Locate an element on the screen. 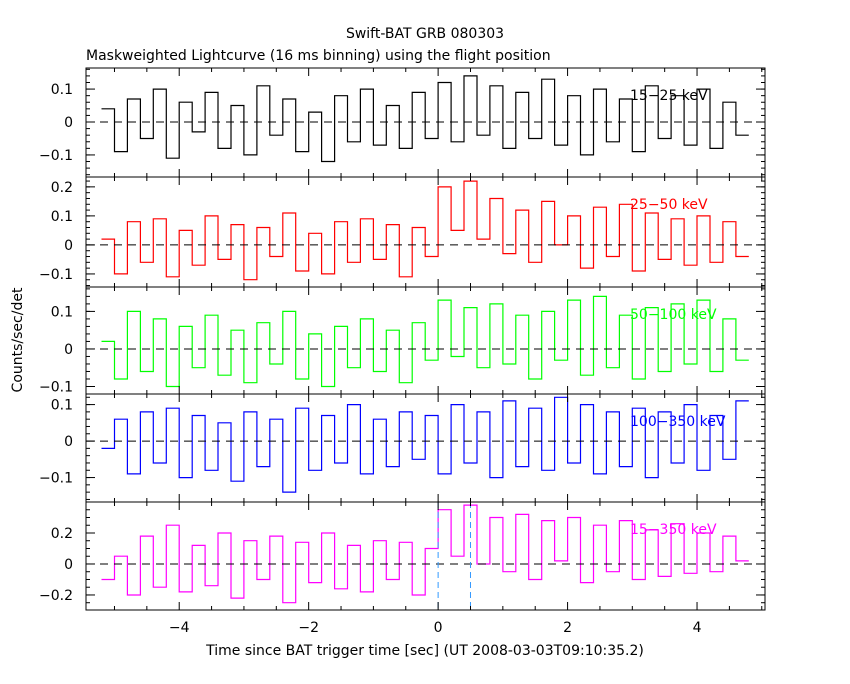 This screenshot has width=850, height=684. band-label: 15−25 keV is located at coordinates (669, 96).